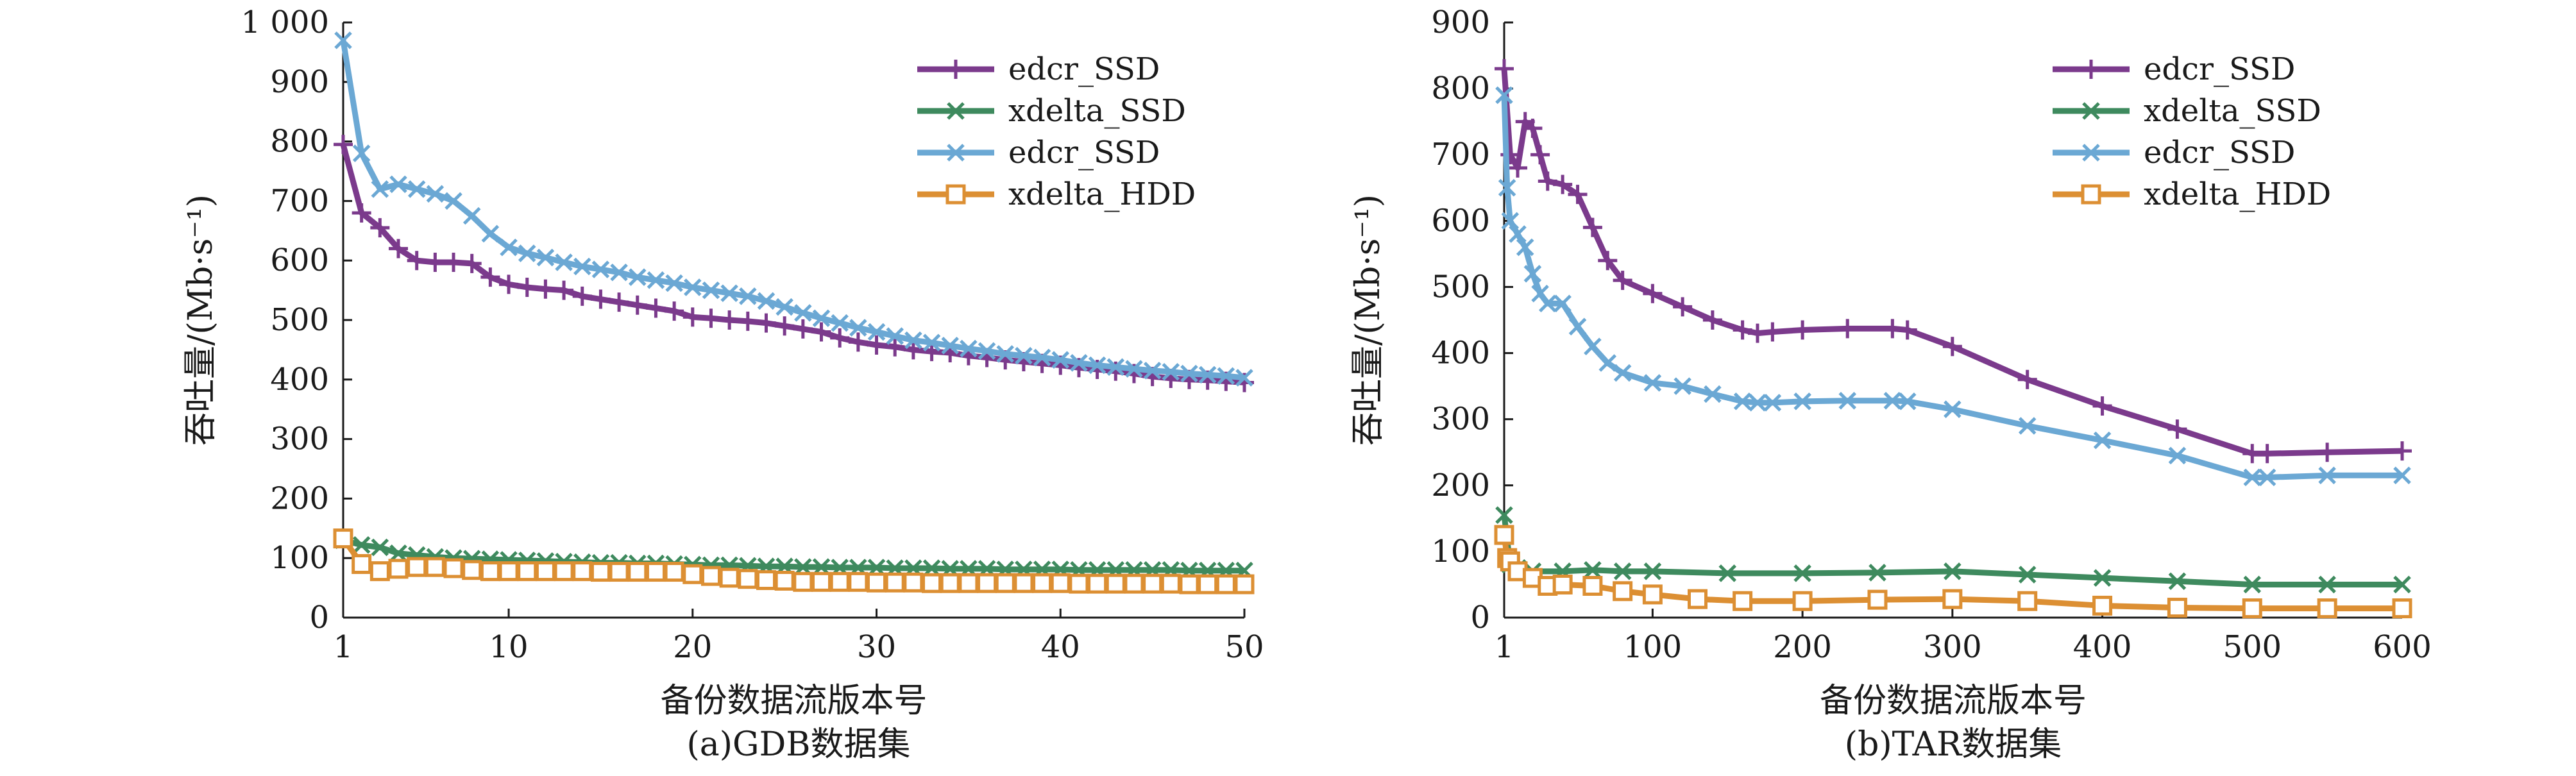 The width and height of the screenshot is (2576, 776). I want to click on series-xdelta-ssd, so click(1953, 550).